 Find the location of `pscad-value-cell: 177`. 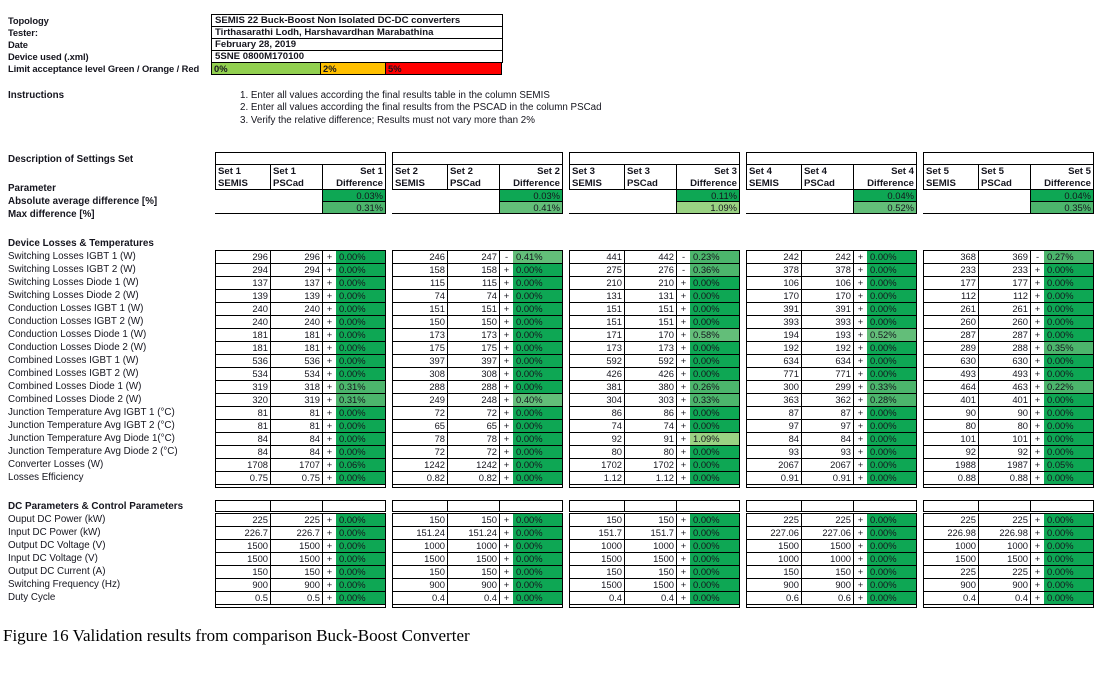

pscad-value-cell: 177 is located at coordinates (1005, 283).